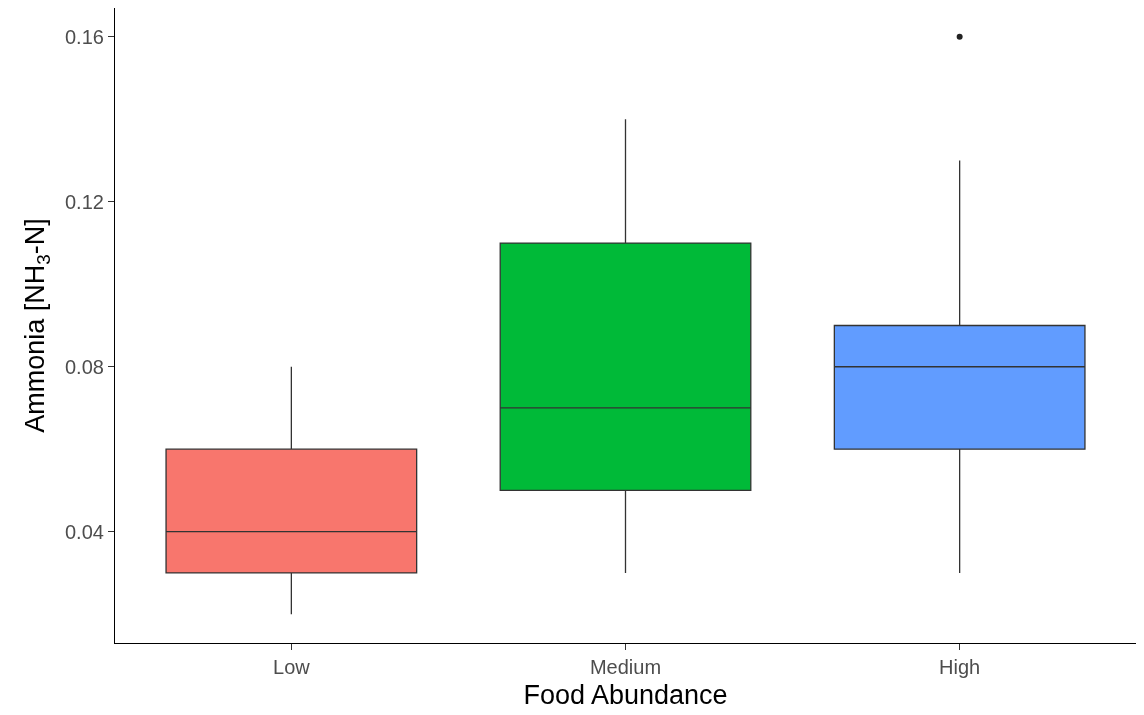 The height and width of the screenshot is (715, 1144). What do you see at coordinates (84, 36) in the screenshot?
I see `y-tick-label: 0.16` at bounding box center [84, 36].